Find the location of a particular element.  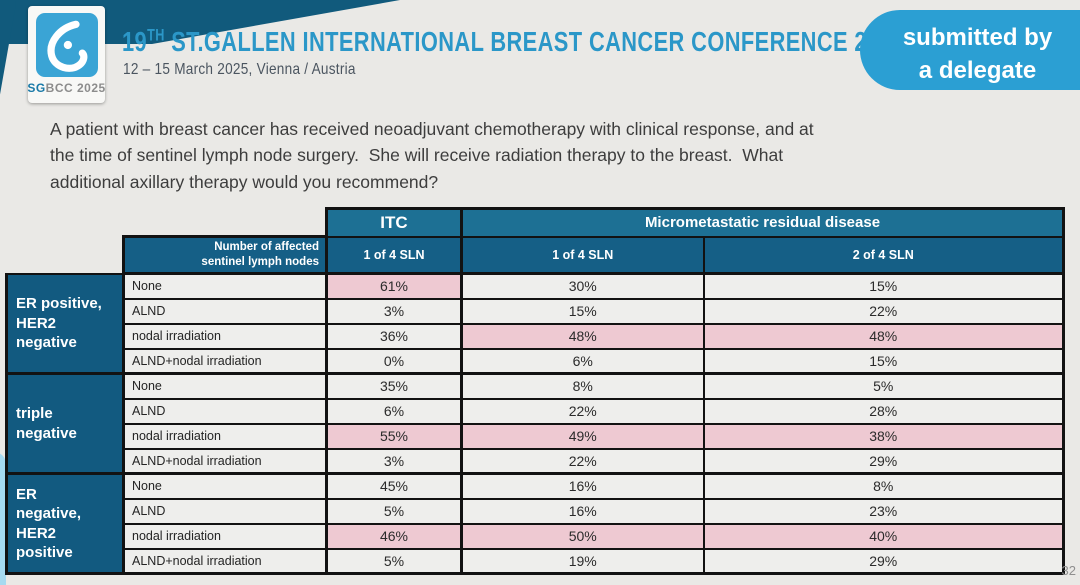

title-number: 19 is located at coordinates (135, 41).